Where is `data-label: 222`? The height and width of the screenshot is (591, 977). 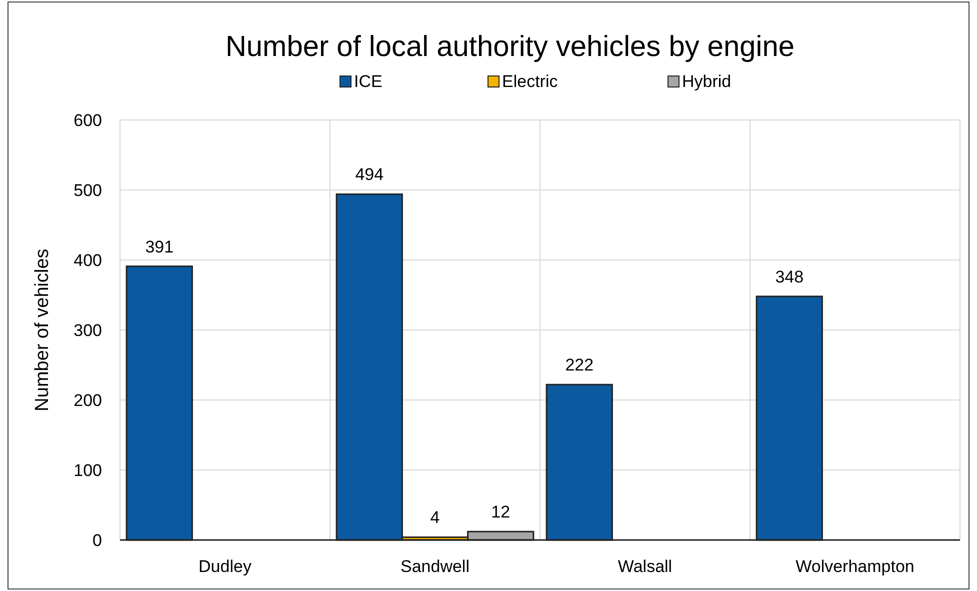
data-label: 222 is located at coordinates (579, 365).